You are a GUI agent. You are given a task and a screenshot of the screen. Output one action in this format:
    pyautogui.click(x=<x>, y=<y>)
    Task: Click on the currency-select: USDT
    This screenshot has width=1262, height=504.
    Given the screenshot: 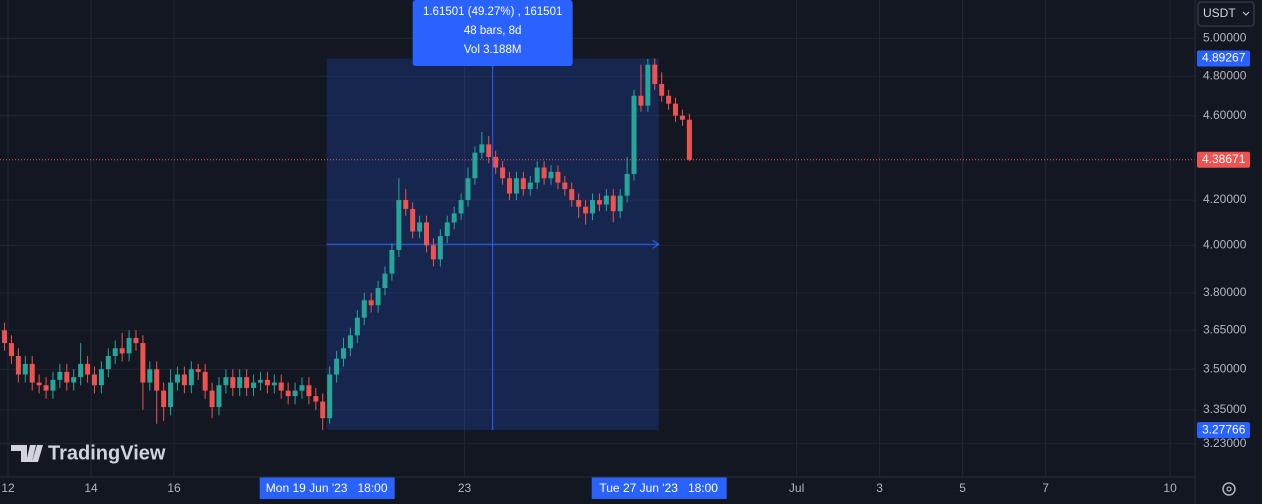 What is the action you would take?
    pyautogui.click(x=1226, y=14)
    